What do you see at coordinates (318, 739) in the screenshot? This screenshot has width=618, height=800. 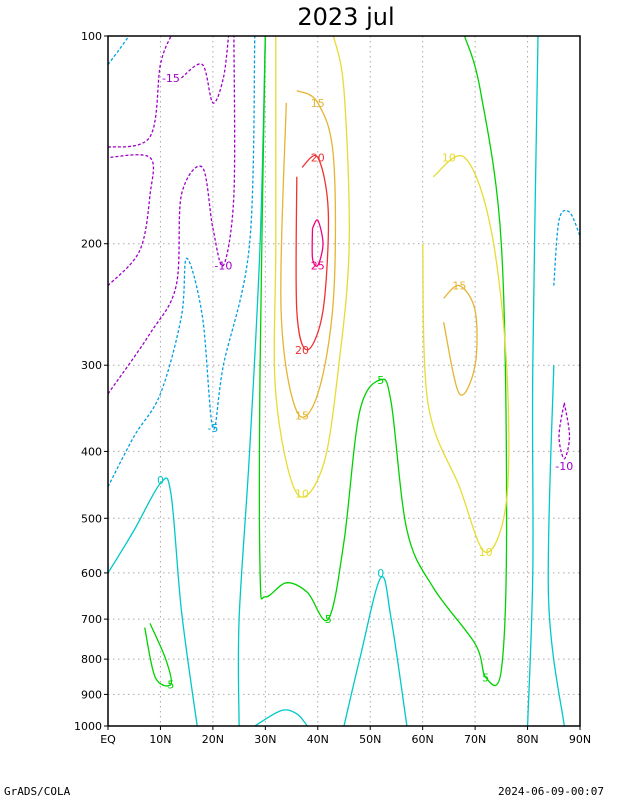 I see `x-tick-label: 40N` at bounding box center [318, 739].